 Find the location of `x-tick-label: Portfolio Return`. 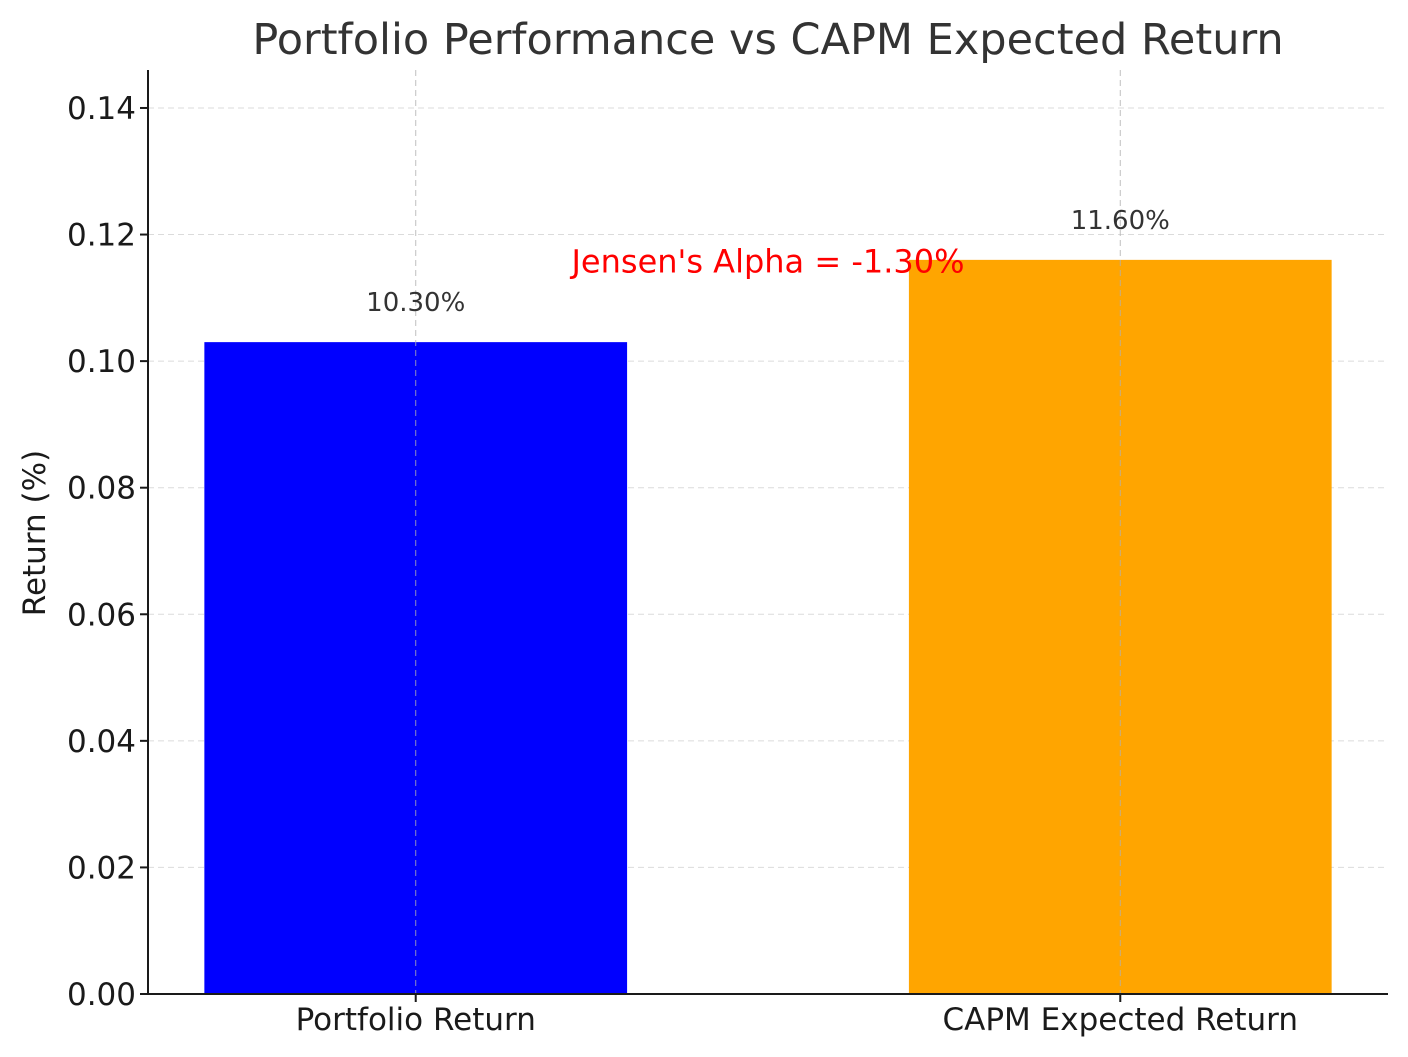

x-tick-label: Portfolio Return is located at coordinates (416, 1020).